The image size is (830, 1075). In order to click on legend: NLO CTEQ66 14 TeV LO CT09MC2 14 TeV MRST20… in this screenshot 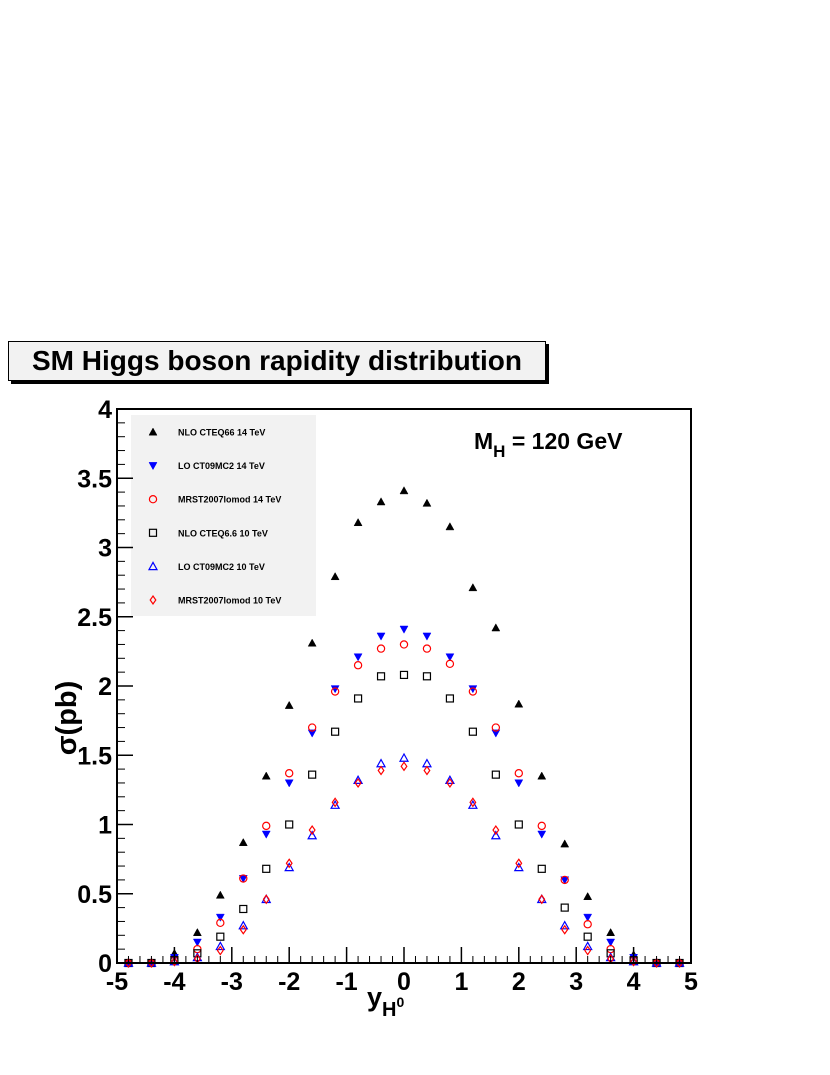, I will do `click(223, 515)`.